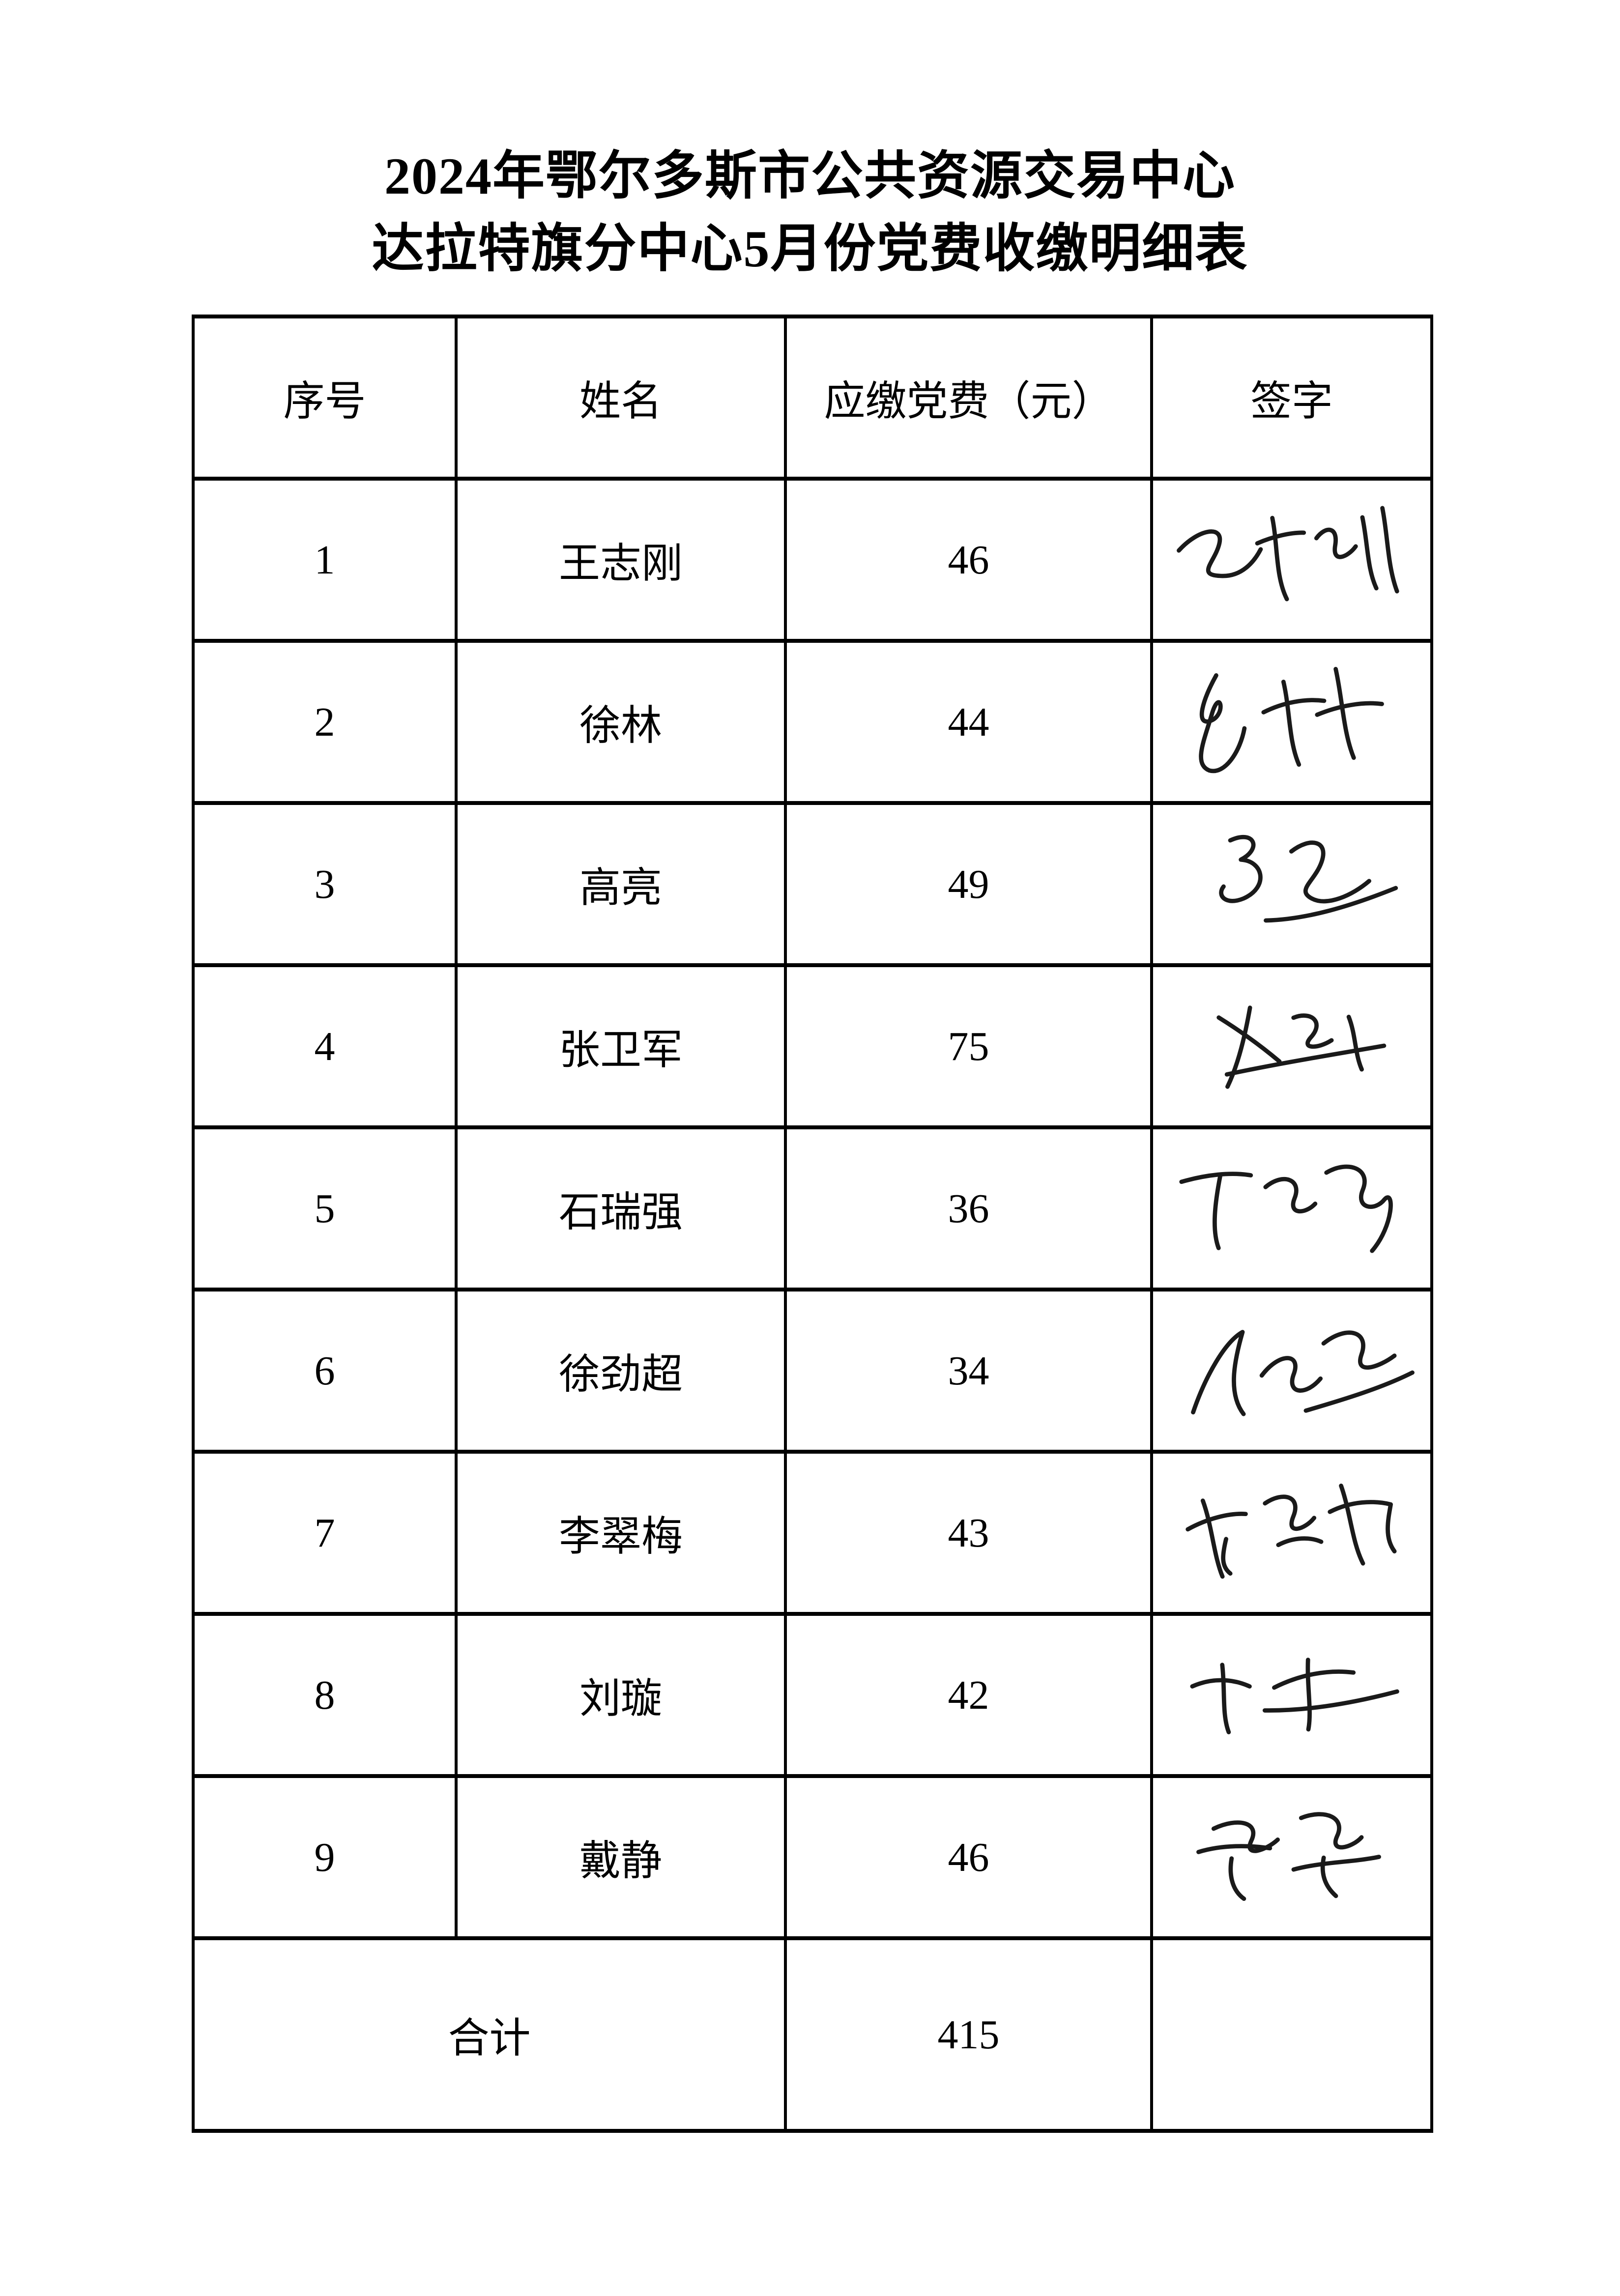 The image size is (1620, 2296). What do you see at coordinates (325, 1209) in the screenshot?
I see `cell-no: 5` at bounding box center [325, 1209].